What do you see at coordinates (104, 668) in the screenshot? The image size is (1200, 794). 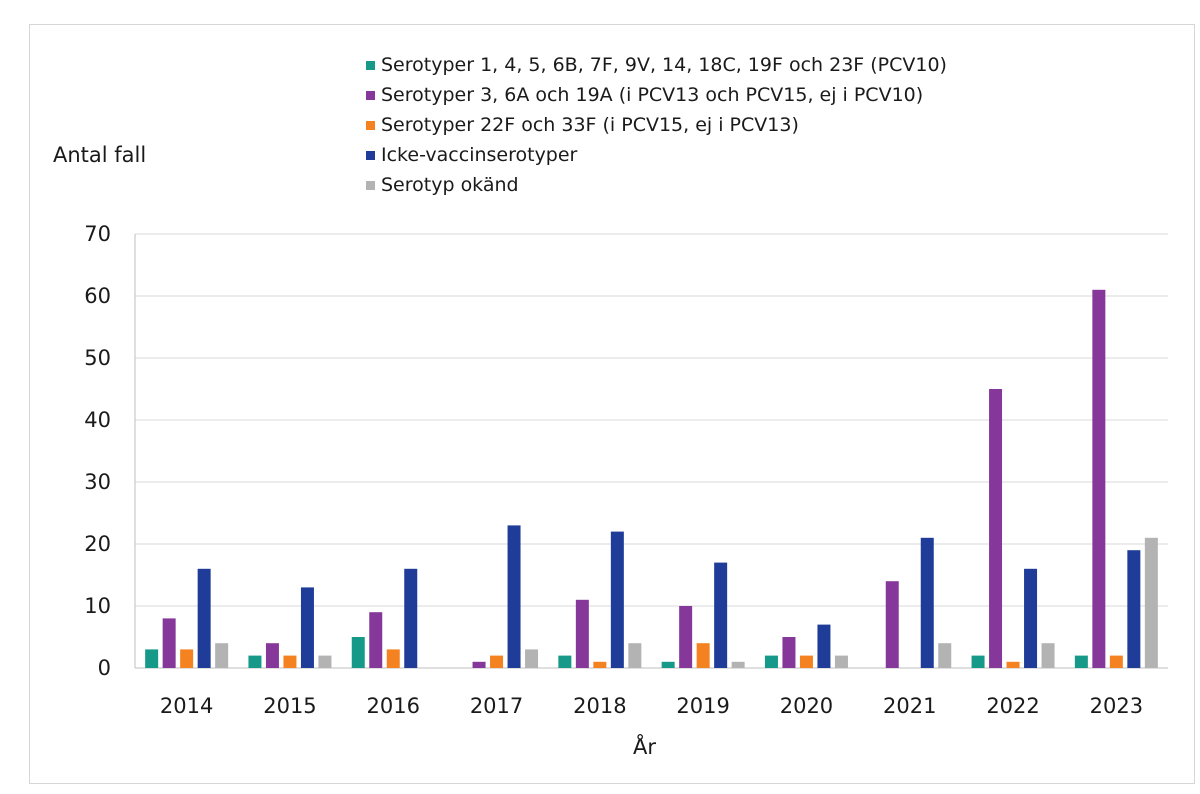 I see `y-tick-label: 0` at bounding box center [104, 668].